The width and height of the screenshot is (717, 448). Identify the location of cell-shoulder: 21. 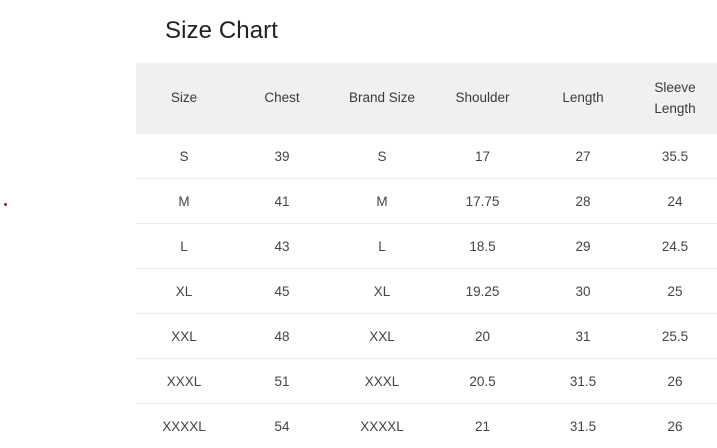
(482, 426).